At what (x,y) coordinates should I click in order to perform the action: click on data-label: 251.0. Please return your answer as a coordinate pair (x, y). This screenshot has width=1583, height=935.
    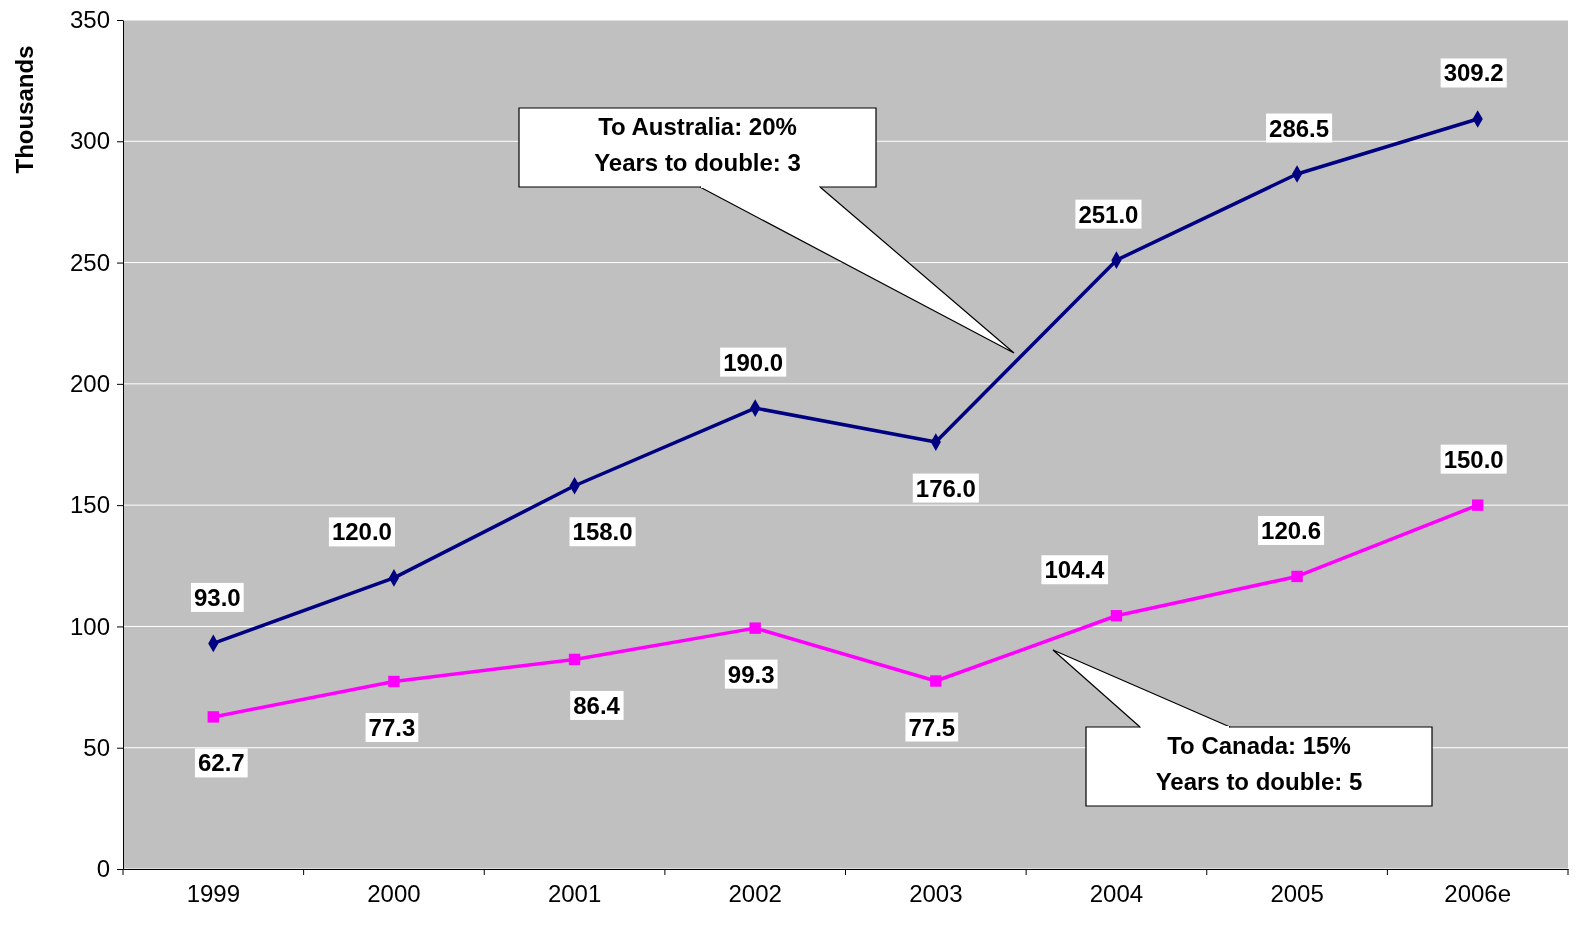
    Looking at the image, I should click on (1108, 214).